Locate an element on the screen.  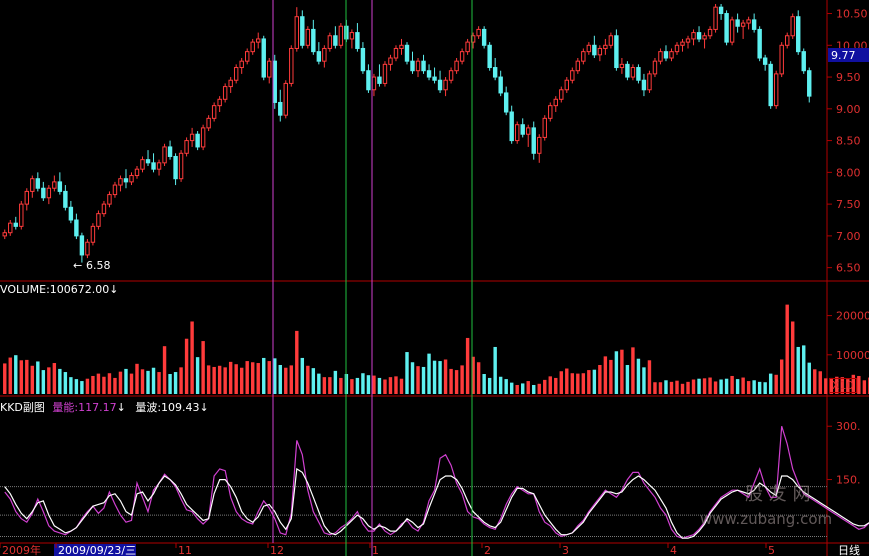
x-tick-label: 2 is located at coordinates (487, 550).